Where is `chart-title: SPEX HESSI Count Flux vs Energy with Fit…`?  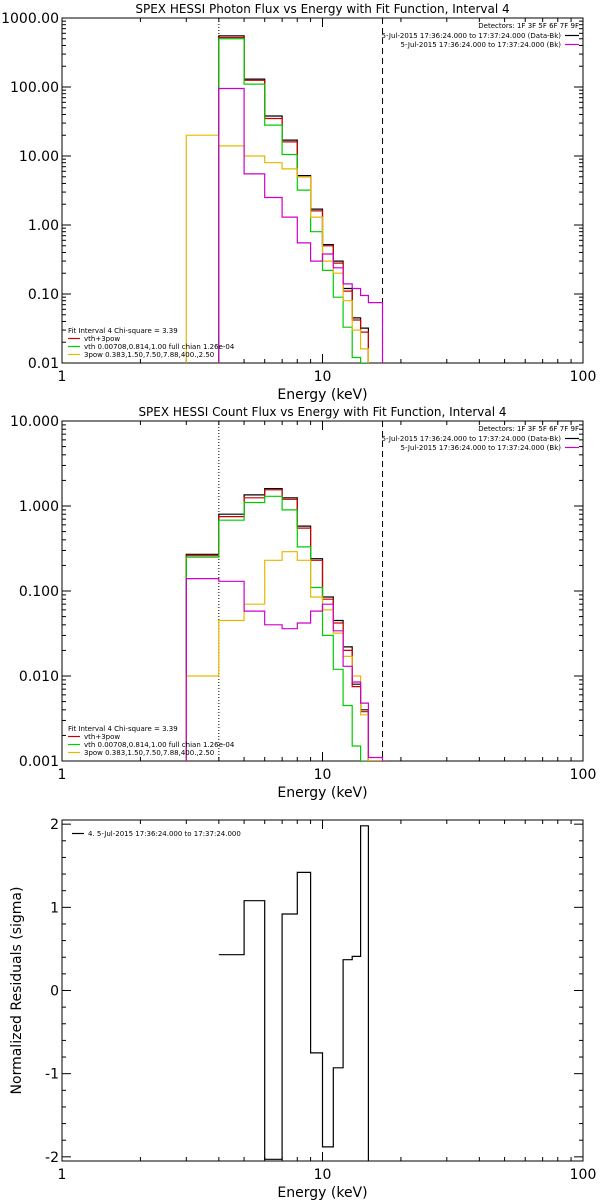 chart-title: SPEX HESSI Count Flux vs Energy with Fit… is located at coordinates (322, 412).